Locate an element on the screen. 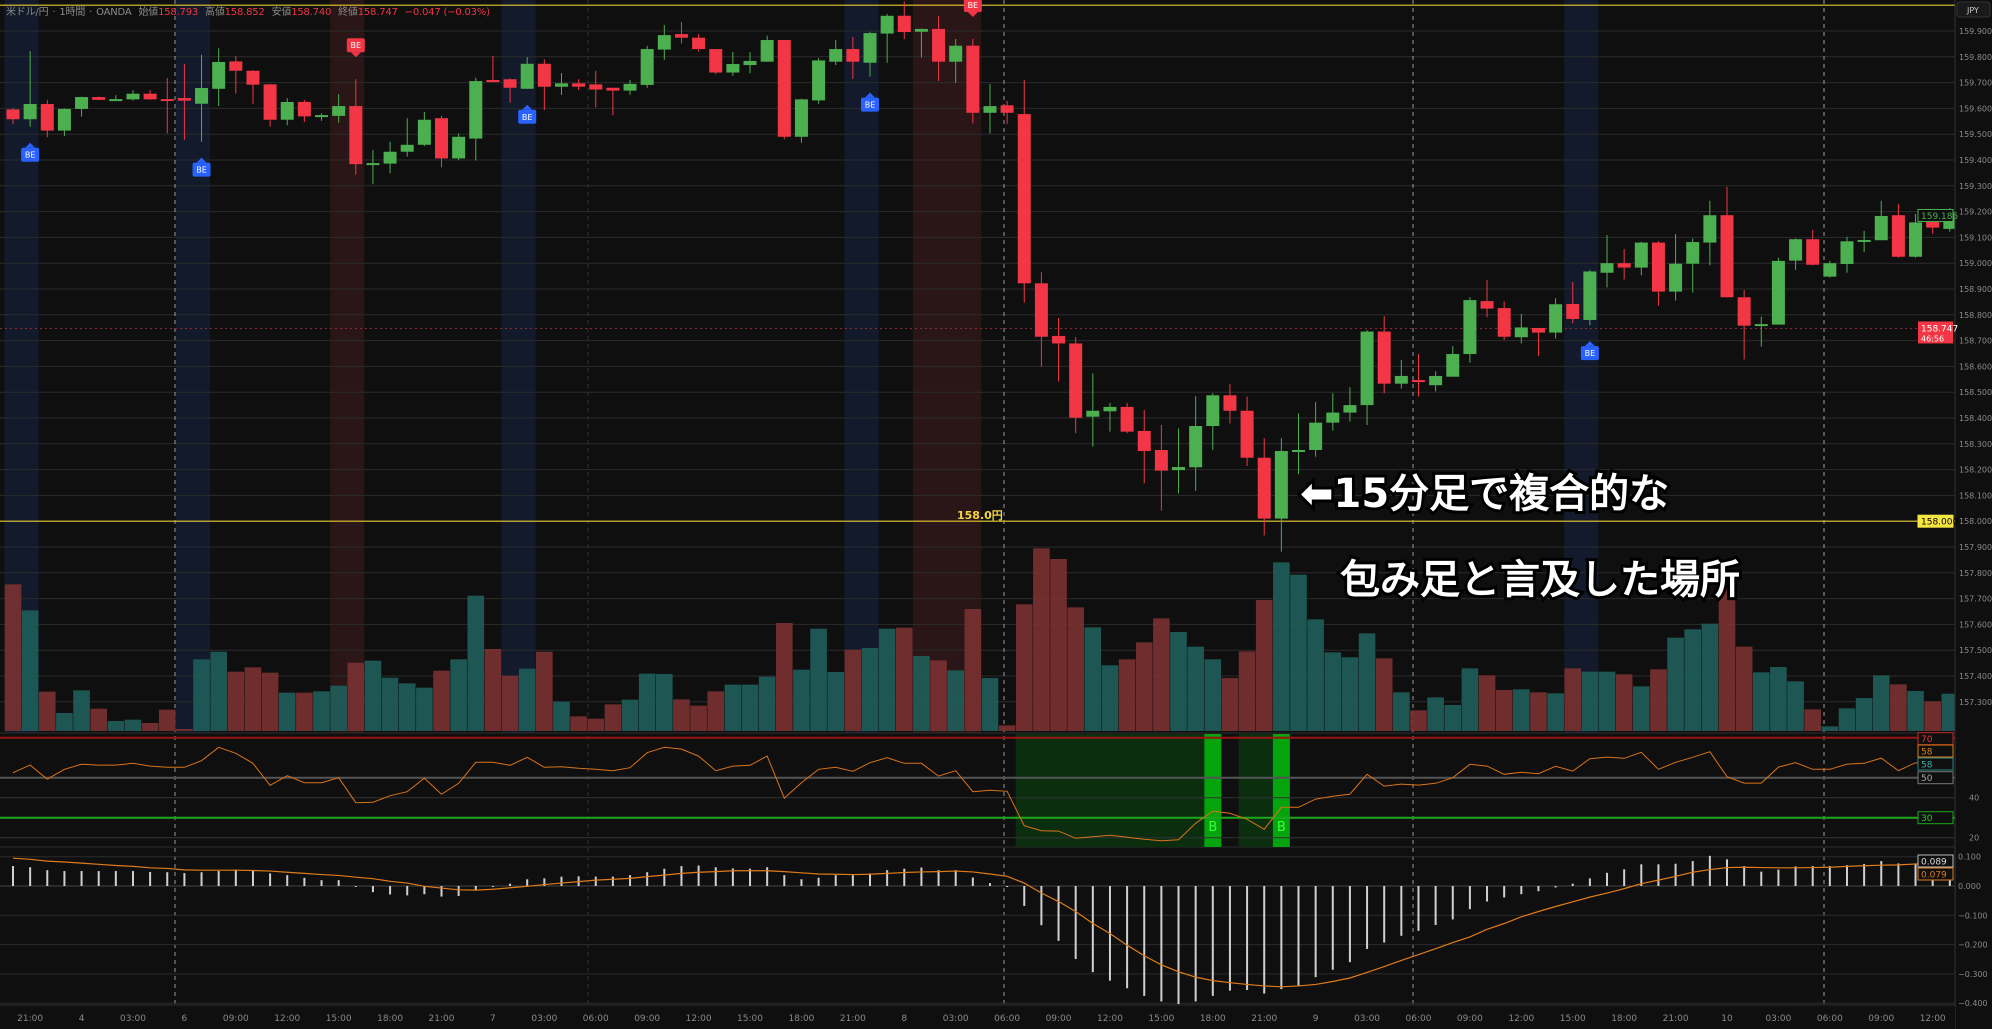 The width and height of the screenshot is (1992, 1029). rsi-line is located at coordinates (981, 794).